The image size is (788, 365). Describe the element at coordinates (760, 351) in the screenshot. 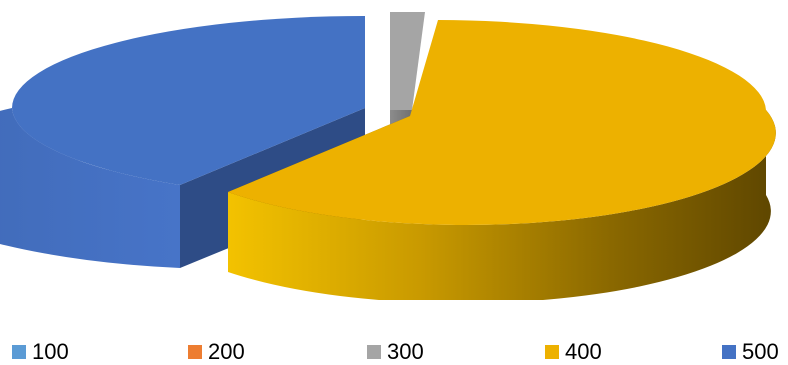

I see `legend-label-500: 500` at that location.